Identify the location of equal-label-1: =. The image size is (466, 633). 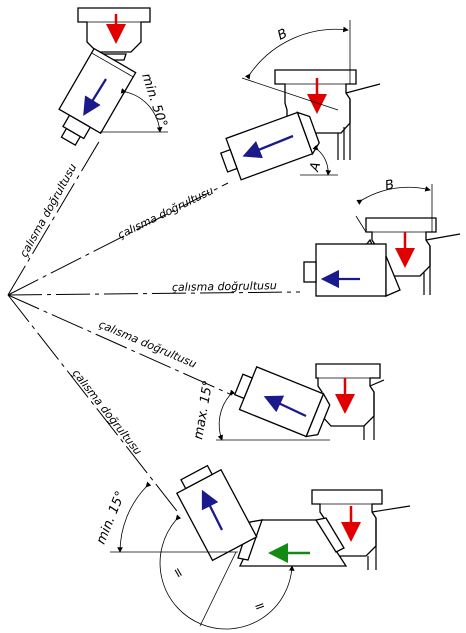
(178, 573).